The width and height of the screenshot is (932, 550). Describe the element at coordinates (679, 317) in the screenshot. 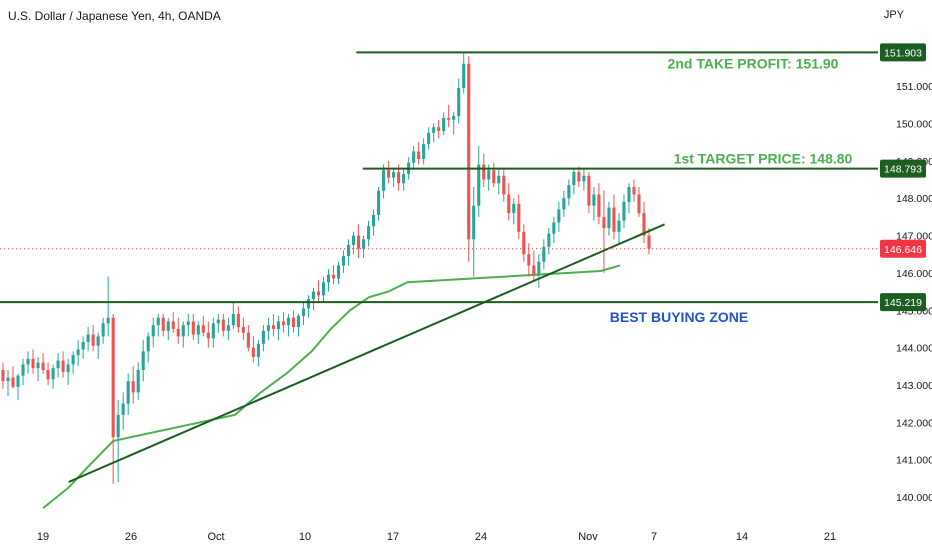

I see `chart-annotation-label: BEST BUYING ZONE` at that location.